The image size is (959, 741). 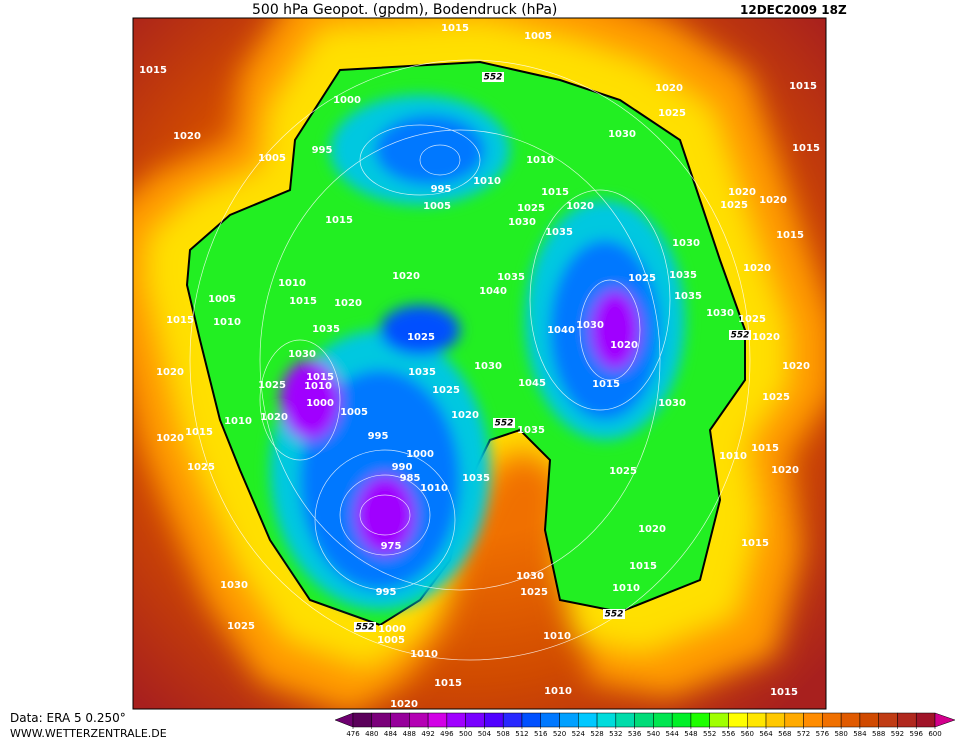 What do you see at coordinates (860, 734) in the screenshot?
I see `colorbar-label: 584` at bounding box center [860, 734].